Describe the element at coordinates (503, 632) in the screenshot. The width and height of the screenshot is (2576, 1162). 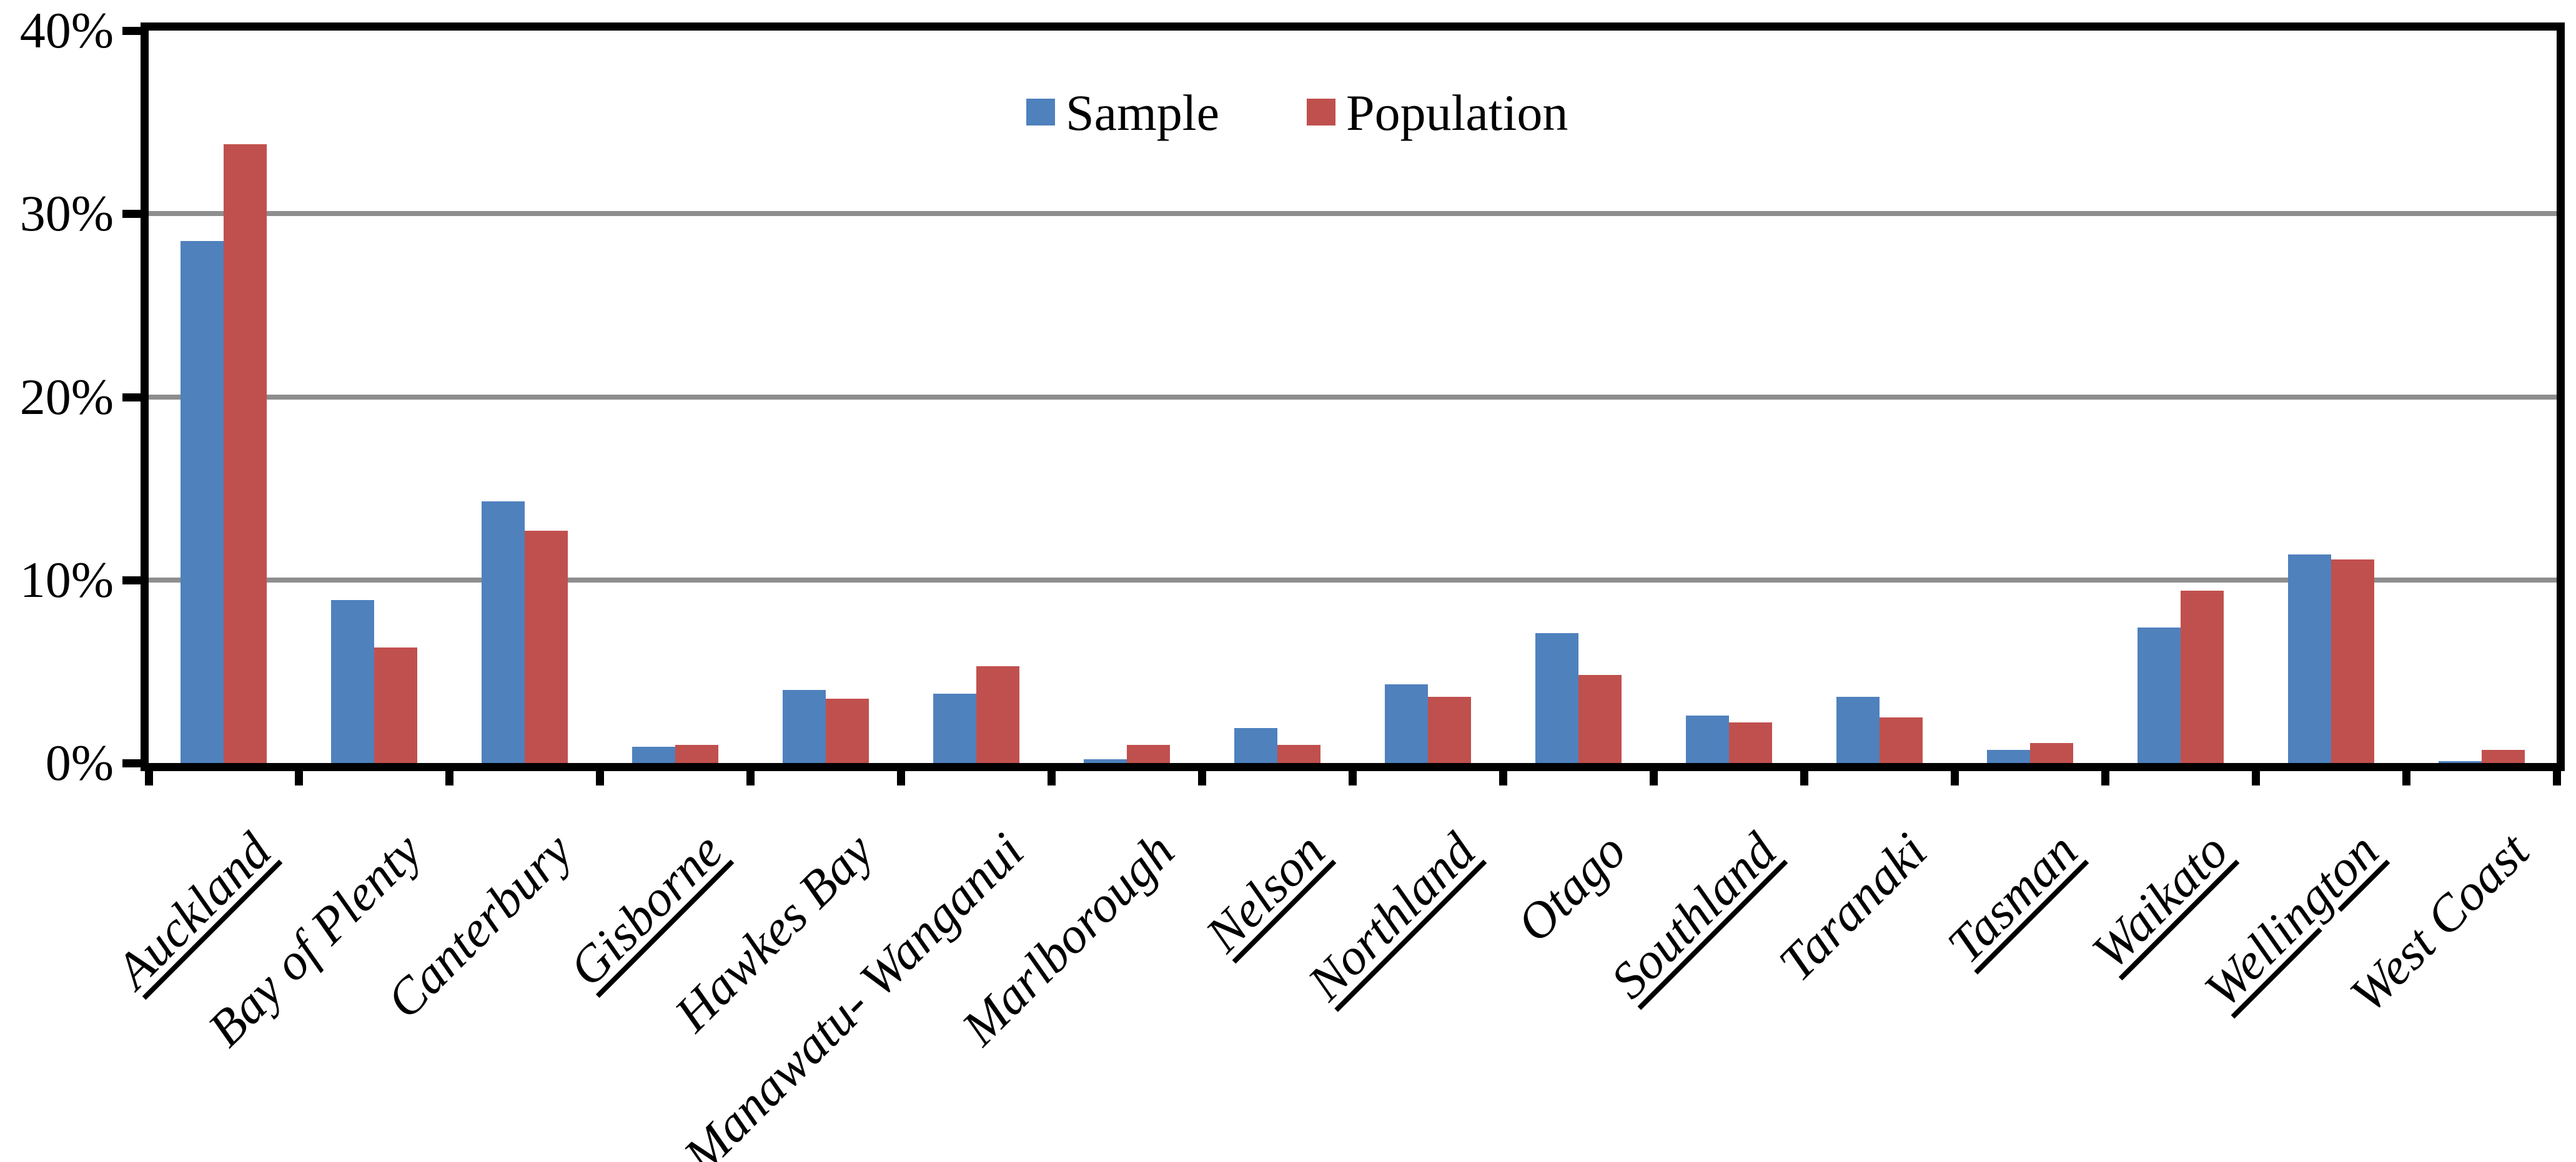
I see `bar-sample-canterbury` at that location.